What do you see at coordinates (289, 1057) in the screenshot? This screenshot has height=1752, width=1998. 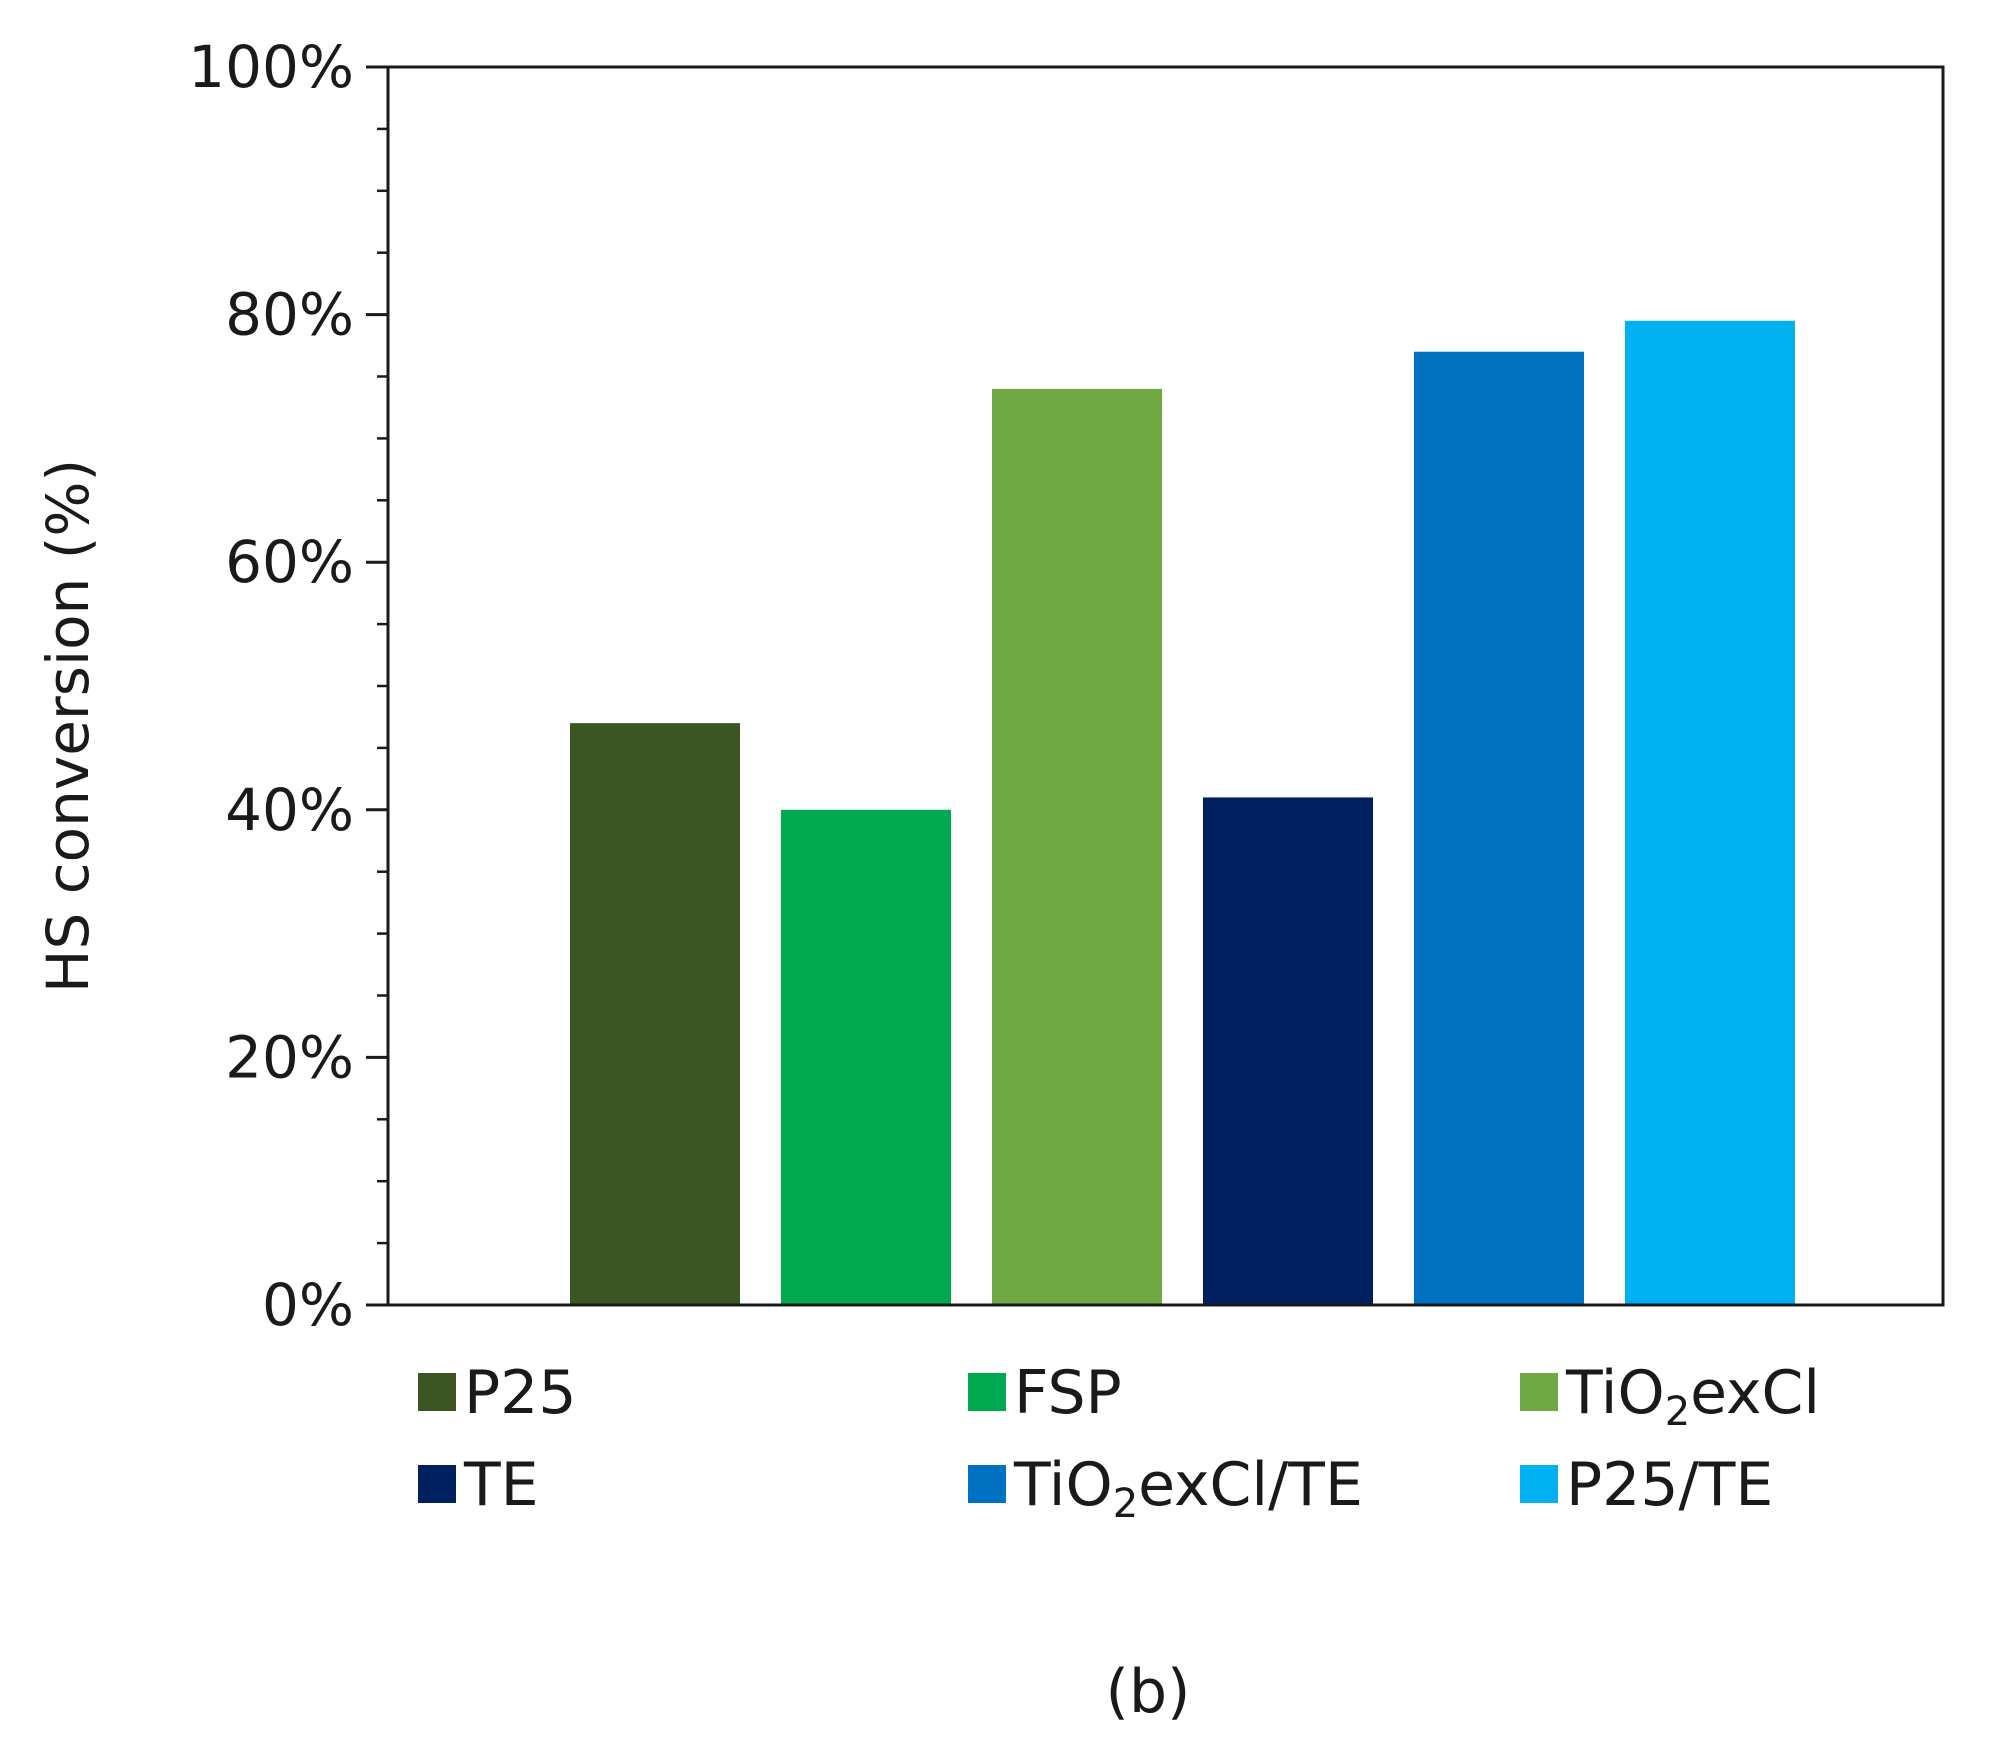 I see `y-tick-label: 20%` at bounding box center [289, 1057].